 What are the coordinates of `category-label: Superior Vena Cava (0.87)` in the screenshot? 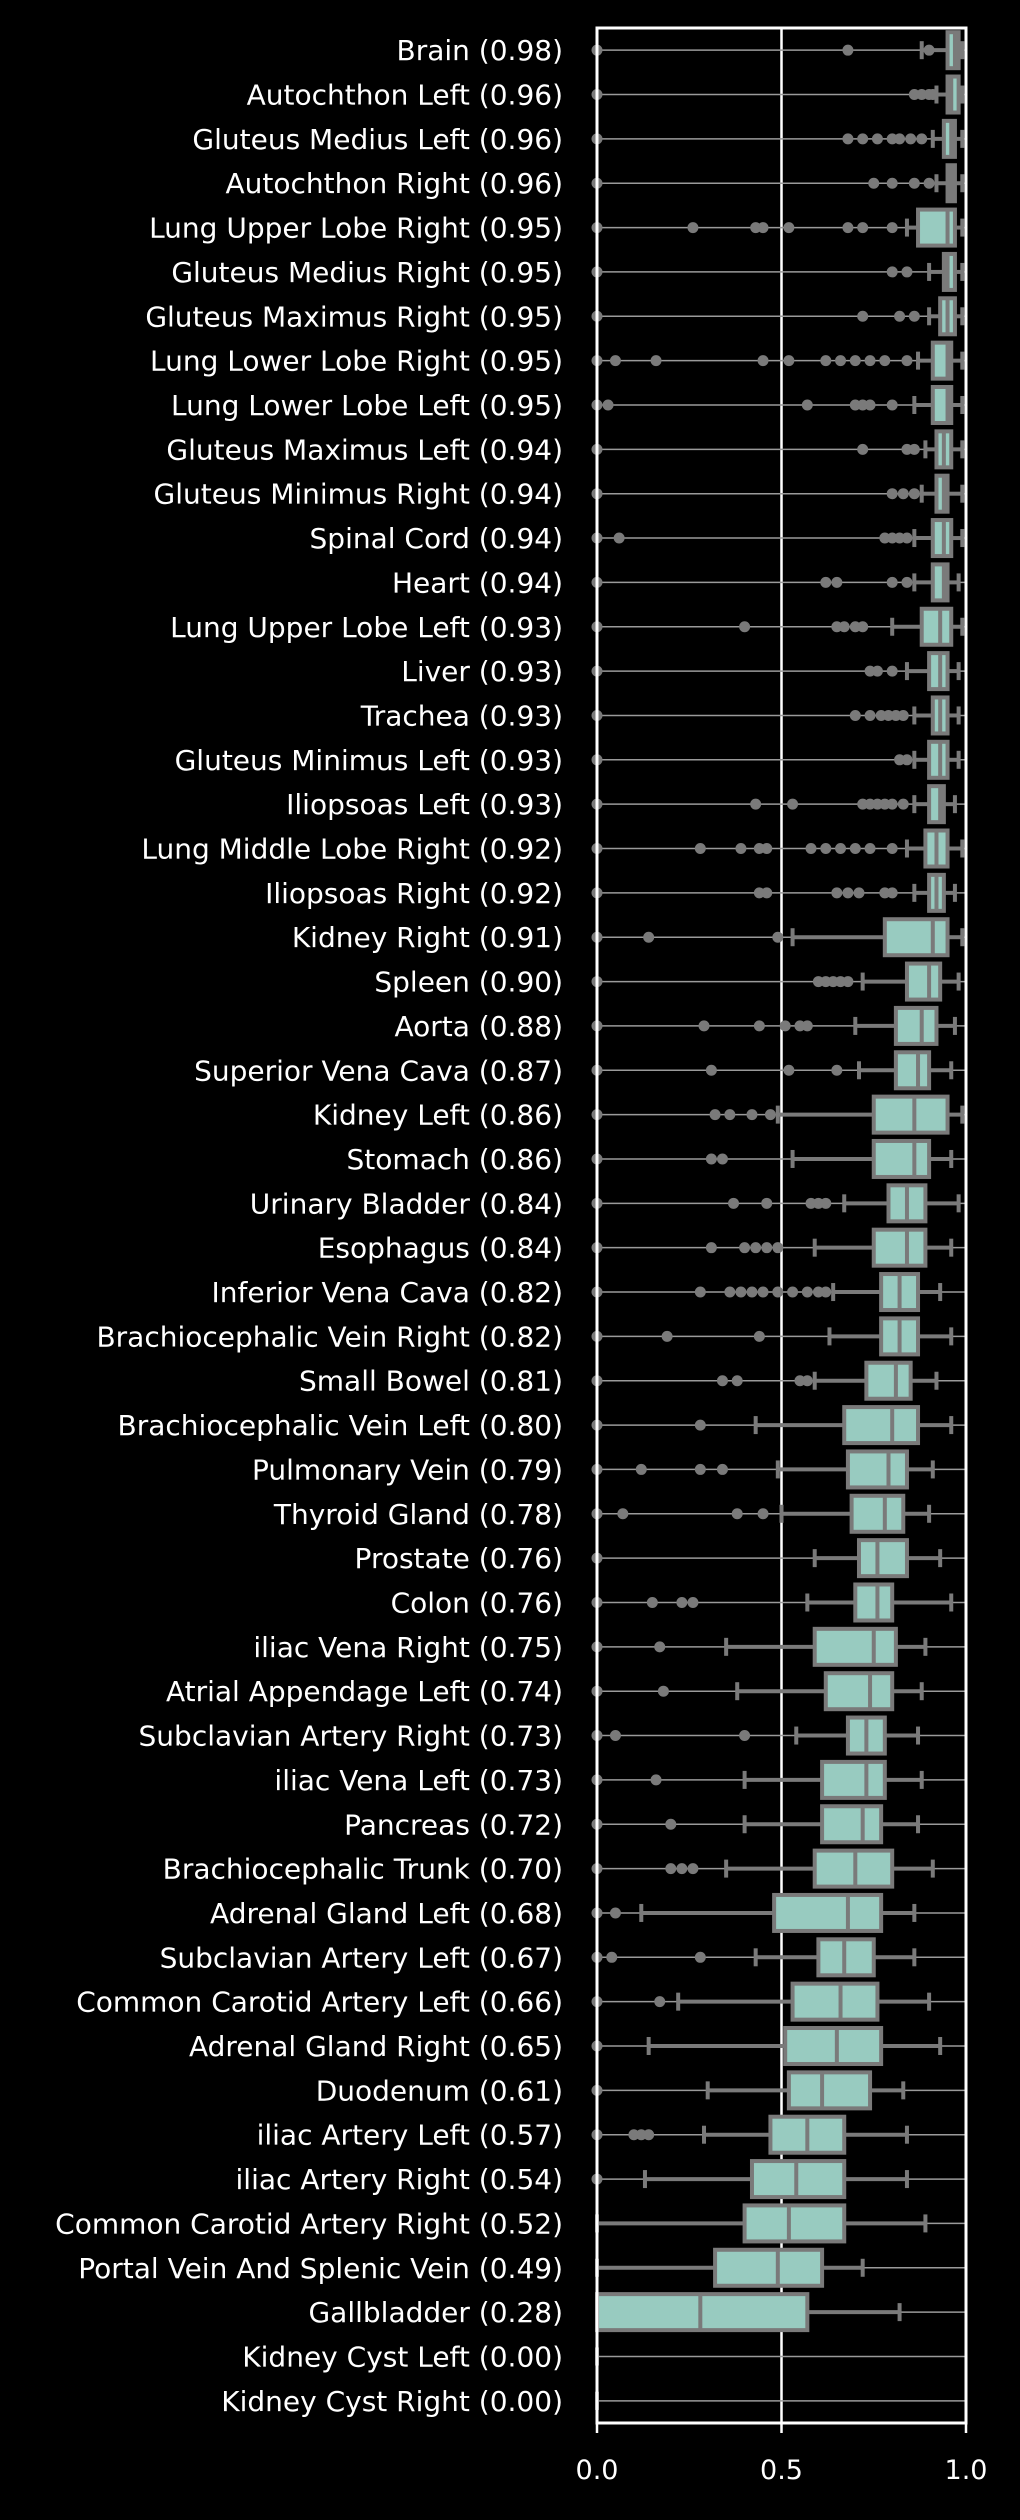 It's located at (378, 1070).